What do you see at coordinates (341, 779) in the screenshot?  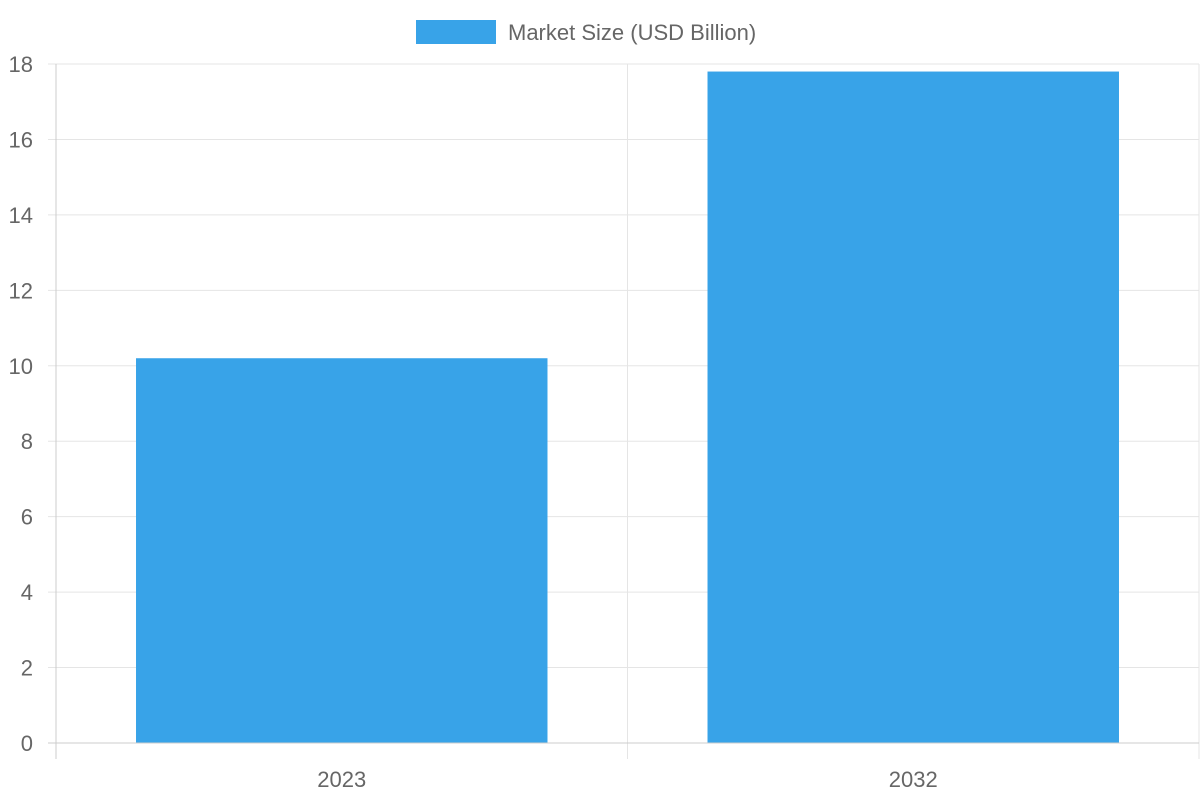 I see `x-tick-label: 2023` at bounding box center [341, 779].